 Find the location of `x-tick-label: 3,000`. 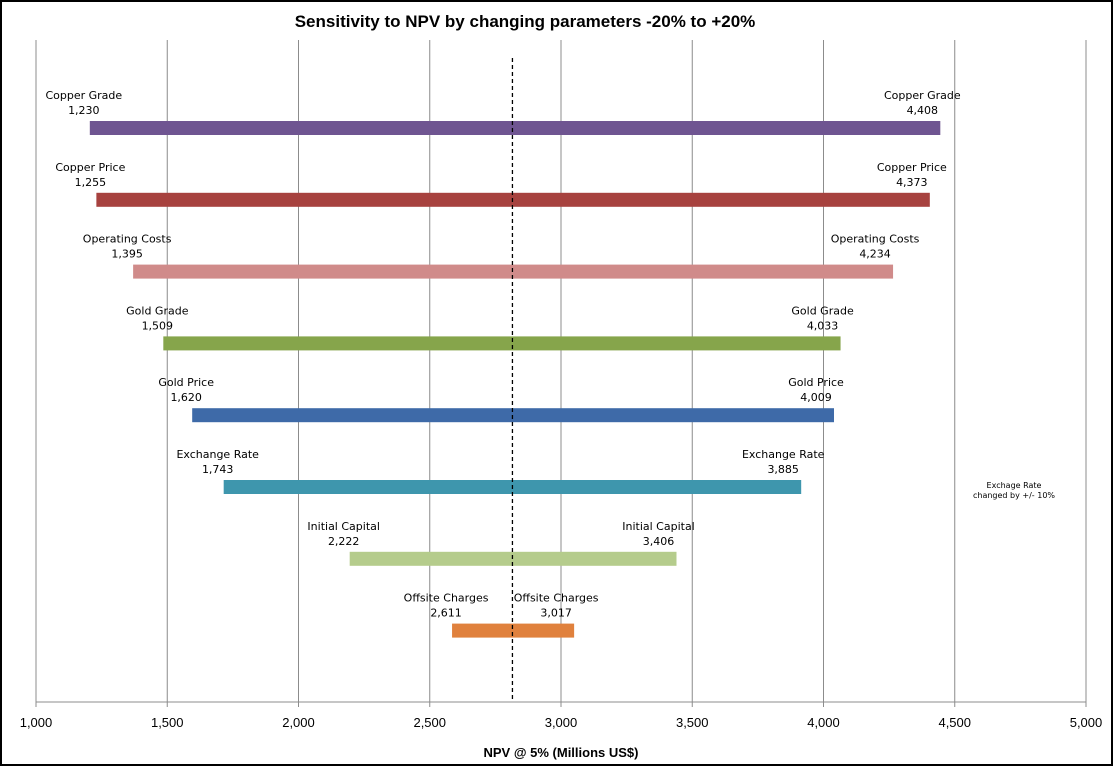

x-tick-label: 3,000 is located at coordinates (561, 722).